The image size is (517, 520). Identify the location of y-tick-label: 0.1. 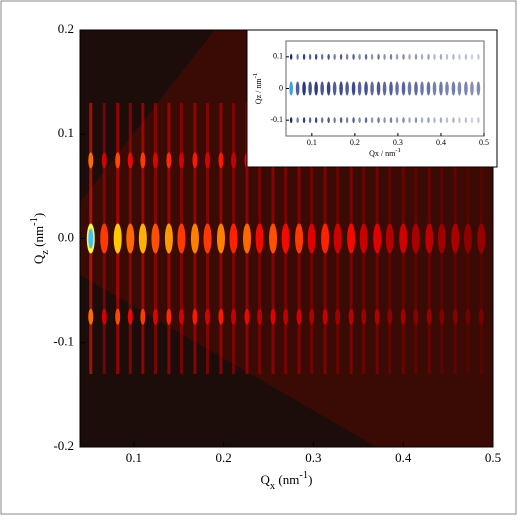
(66, 132).